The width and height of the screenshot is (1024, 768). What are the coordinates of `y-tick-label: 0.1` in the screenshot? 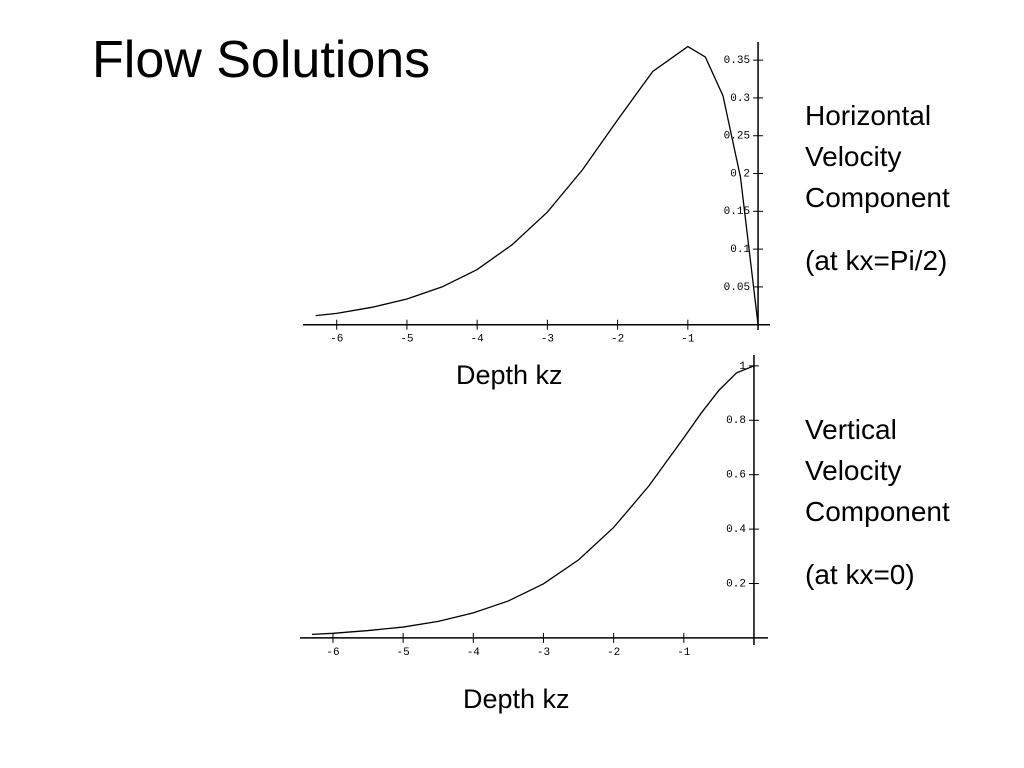 It's located at (740, 250).